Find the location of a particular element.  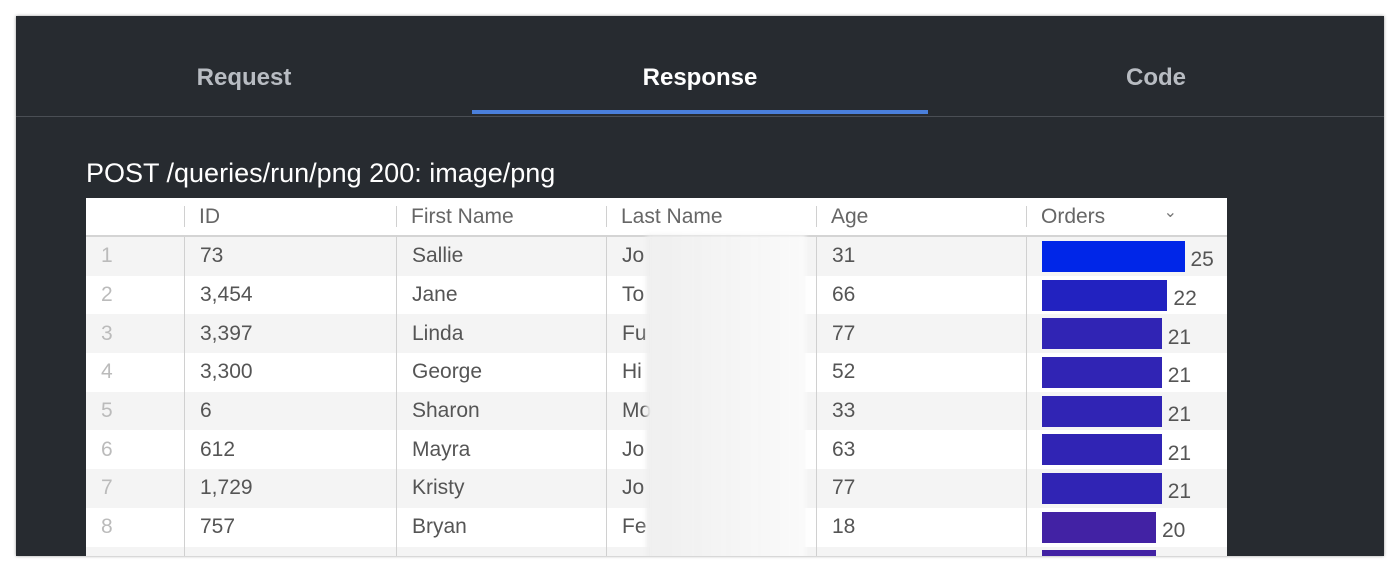

table-row: 4 3,300 George Hi 52 21 is located at coordinates (656, 372).